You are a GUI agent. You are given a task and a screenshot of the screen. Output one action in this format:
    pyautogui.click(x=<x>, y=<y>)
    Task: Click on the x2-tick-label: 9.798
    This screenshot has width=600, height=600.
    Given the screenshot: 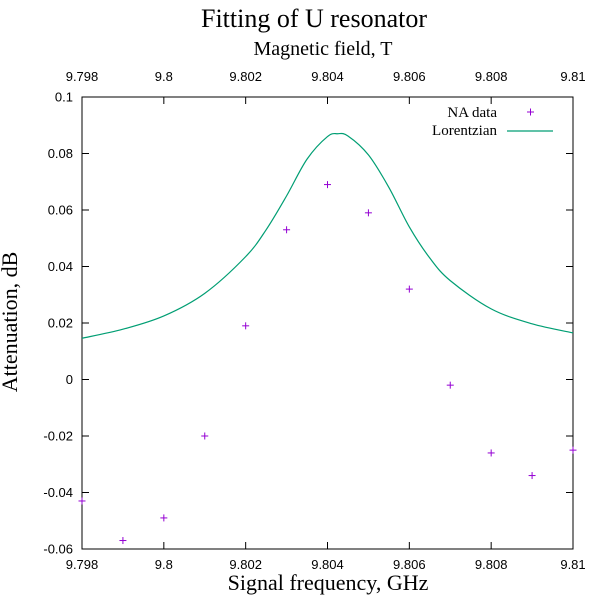 What is the action you would take?
    pyautogui.click(x=82, y=76)
    